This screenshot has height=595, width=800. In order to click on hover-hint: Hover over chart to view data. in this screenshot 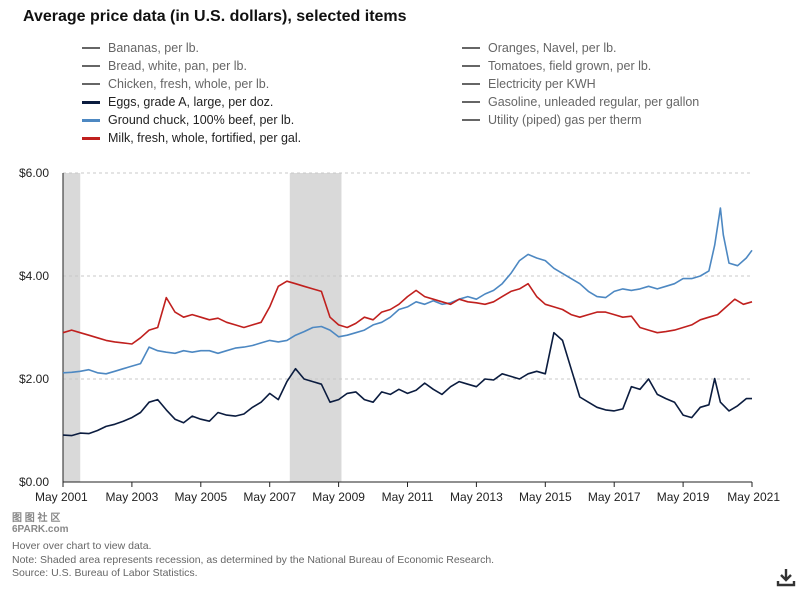, I will do `click(82, 546)`.